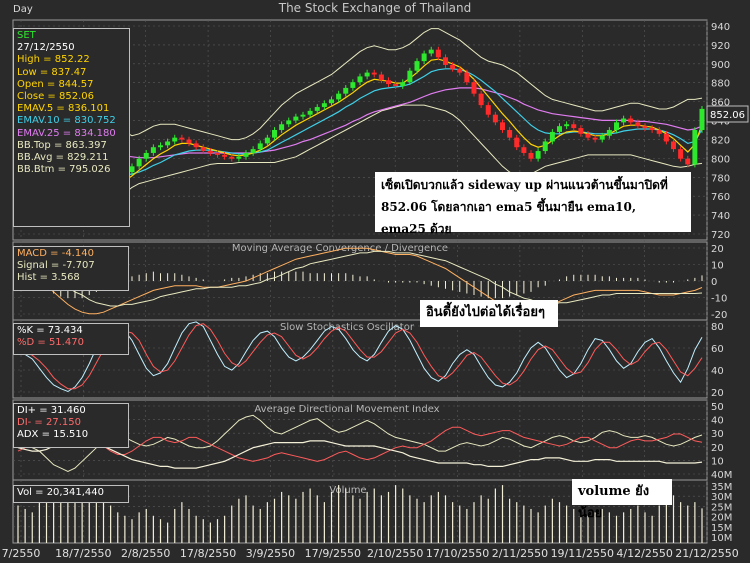 The width and height of the screenshot is (750, 563). I want to click on adx-panel-title: Average Directional Movement Index, so click(346, 409).